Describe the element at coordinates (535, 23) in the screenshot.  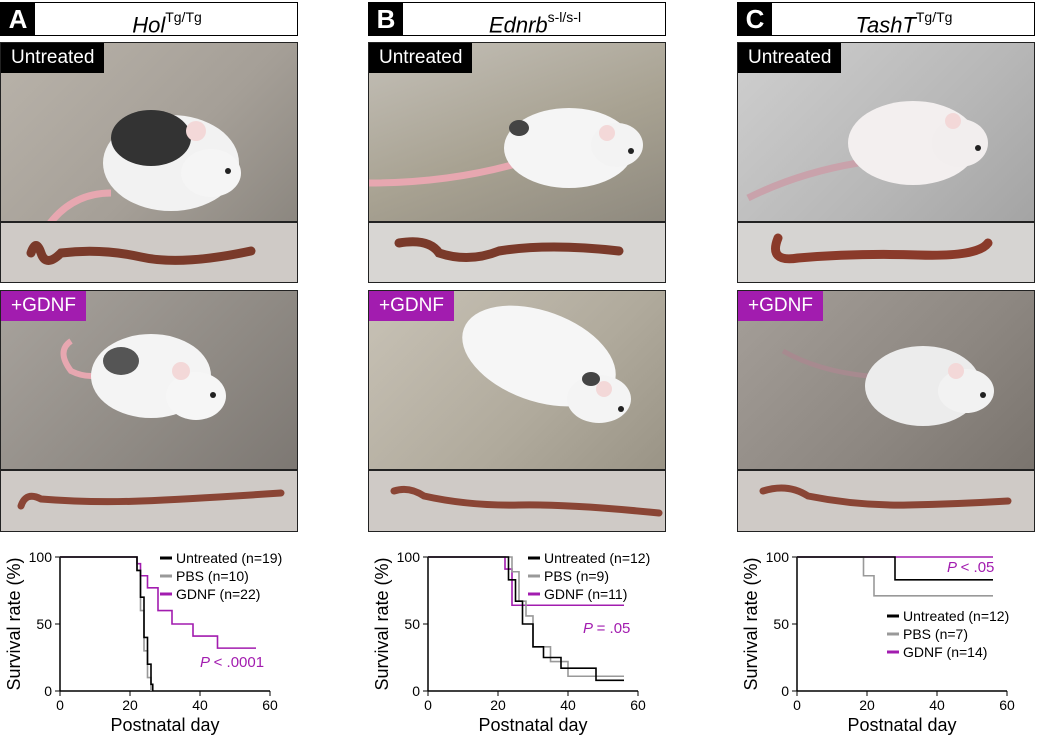
I see `genotype-title: Ednrbs-l/s-l` at that location.